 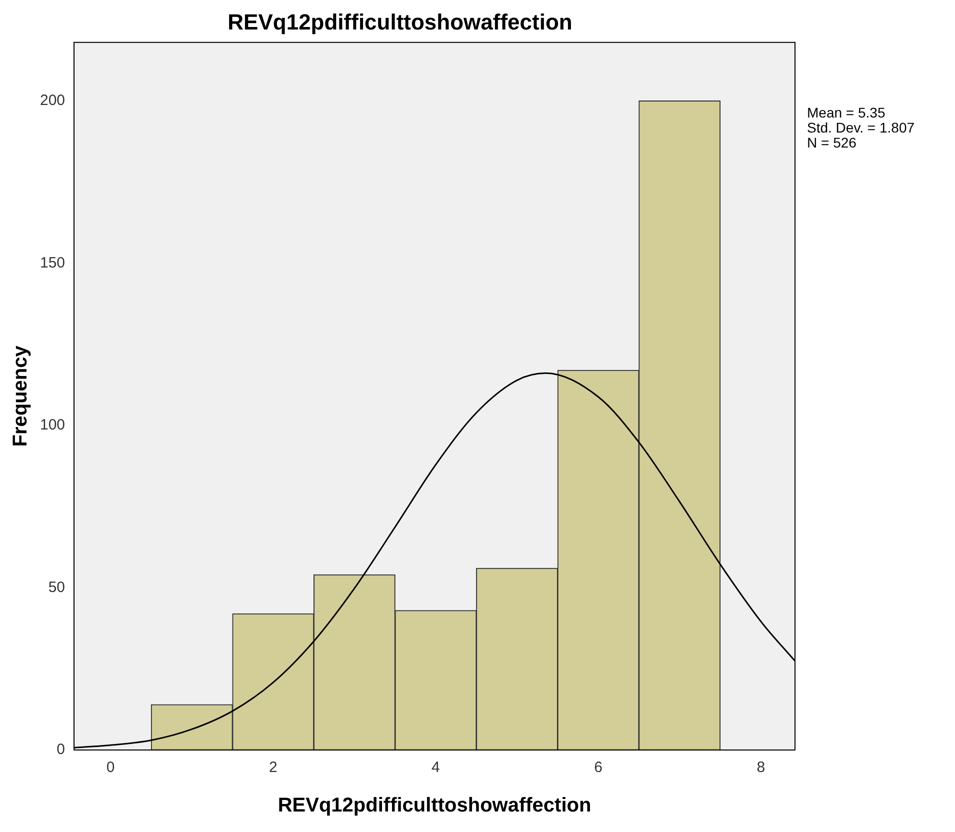 What do you see at coordinates (53, 425) in the screenshot?
I see `y-tick-label: 100` at bounding box center [53, 425].